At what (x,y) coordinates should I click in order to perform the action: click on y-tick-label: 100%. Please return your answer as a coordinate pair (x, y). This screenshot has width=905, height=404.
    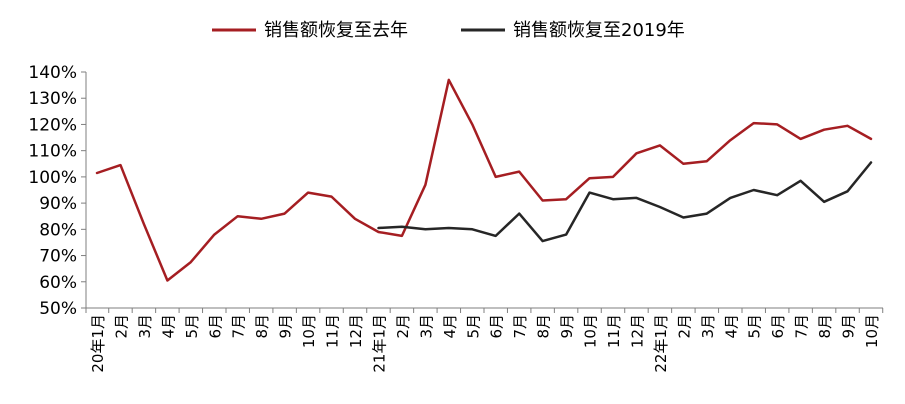
    Looking at the image, I should click on (52, 178).